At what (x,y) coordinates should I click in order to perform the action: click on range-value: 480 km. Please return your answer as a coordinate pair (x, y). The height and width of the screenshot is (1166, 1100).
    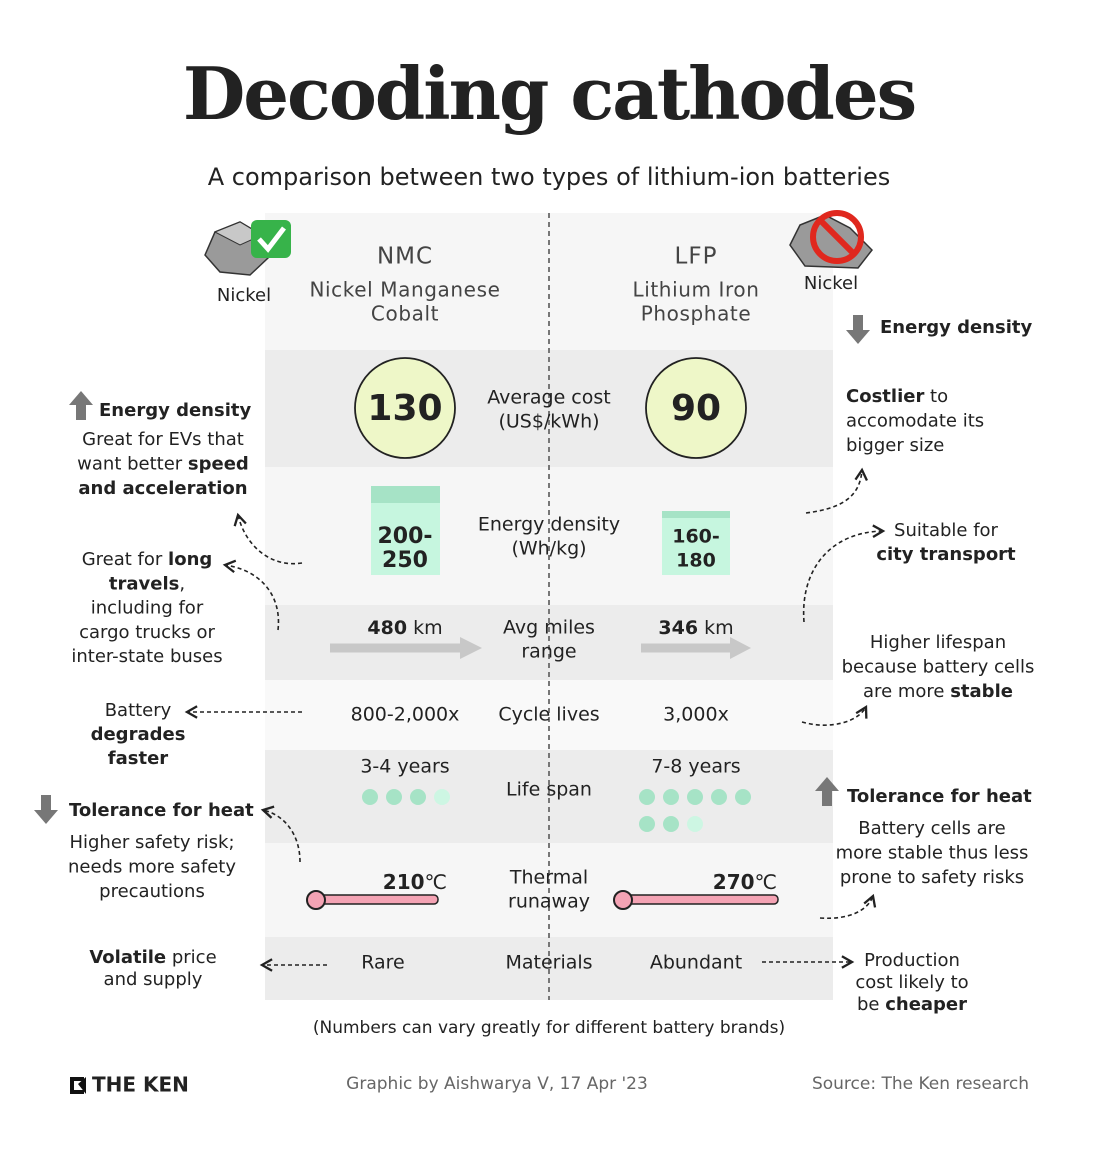
    Looking at the image, I should click on (404, 628).